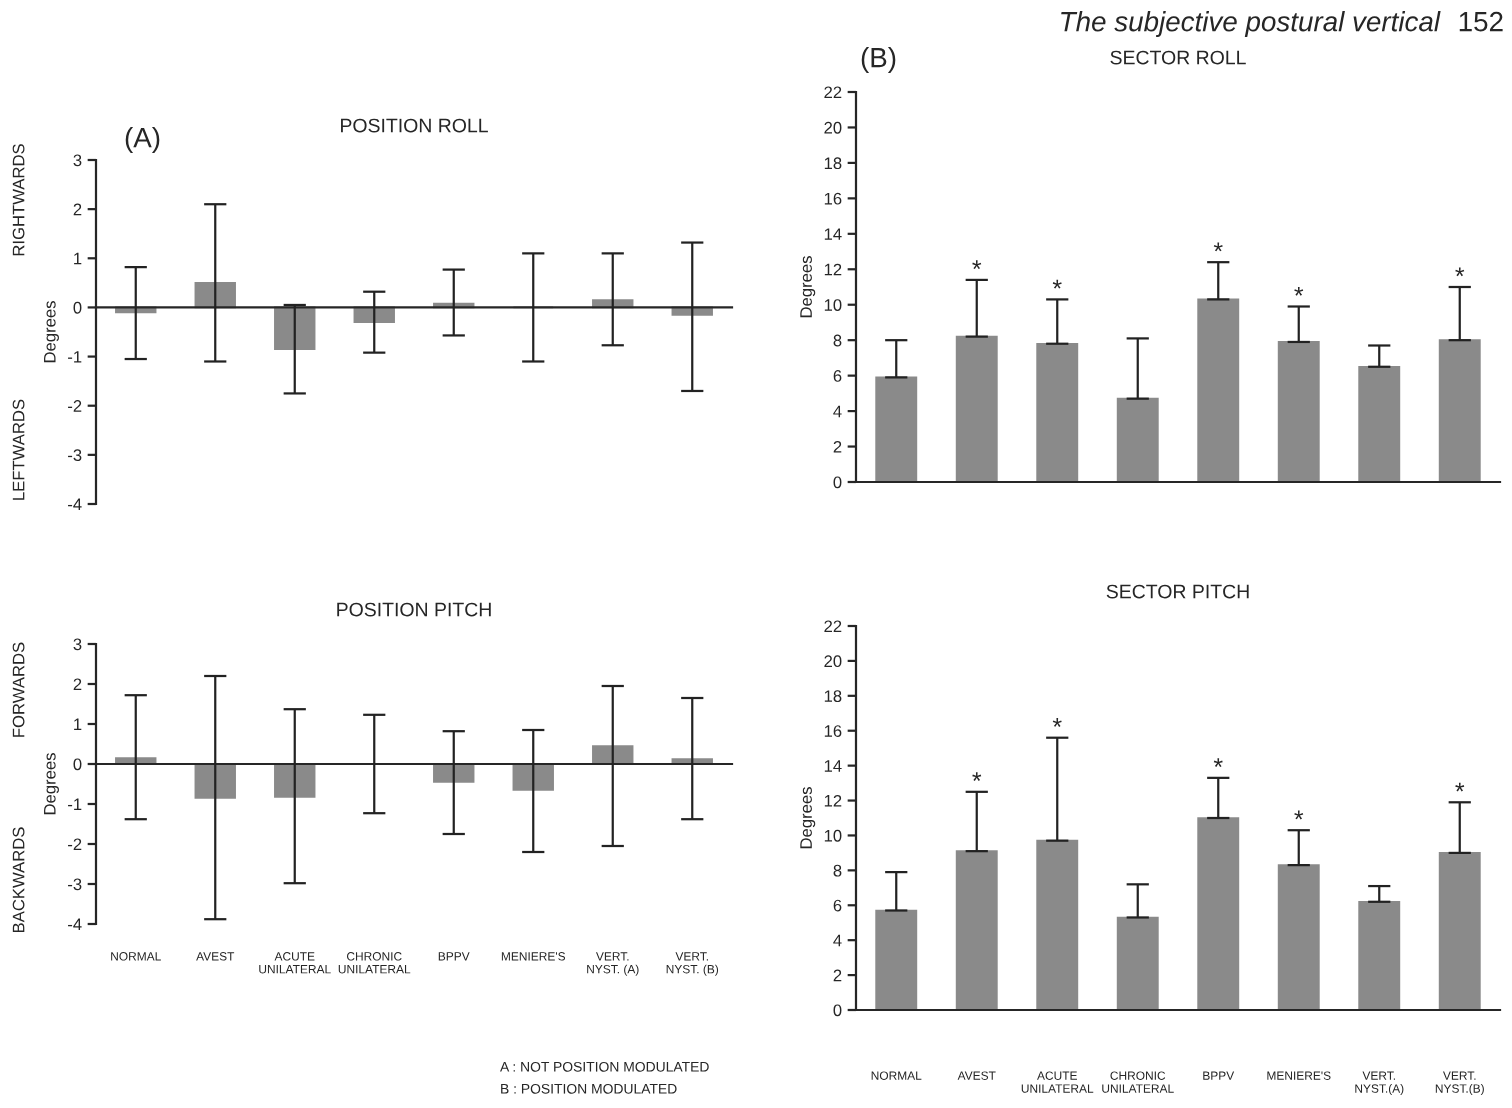 This screenshot has width=1512, height=1108. What do you see at coordinates (1481, 21) in the screenshot?
I see `text: 152` at bounding box center [1481, 21].